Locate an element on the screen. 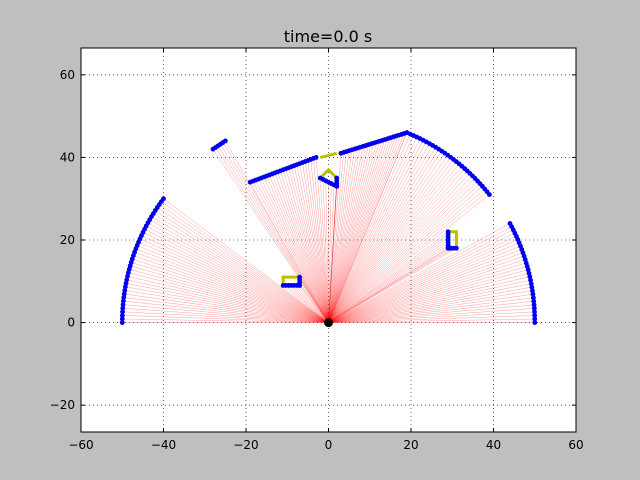  x-tick-label: 20 is located at coordinates (410, 445).